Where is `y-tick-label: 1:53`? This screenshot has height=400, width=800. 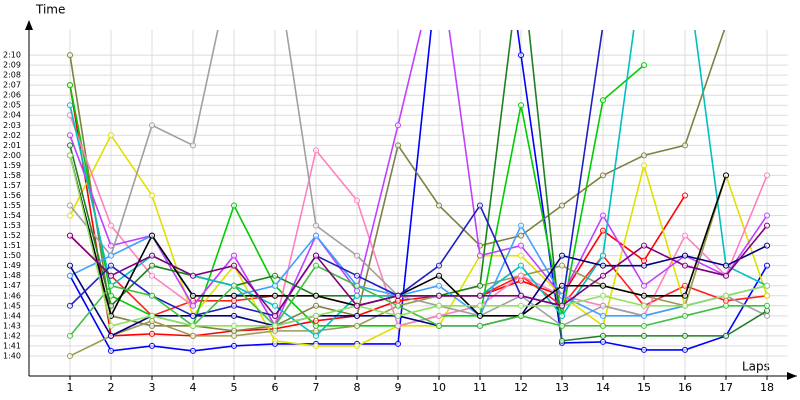 y-tick-label: 1:53 is located at coordinates (12, 225).